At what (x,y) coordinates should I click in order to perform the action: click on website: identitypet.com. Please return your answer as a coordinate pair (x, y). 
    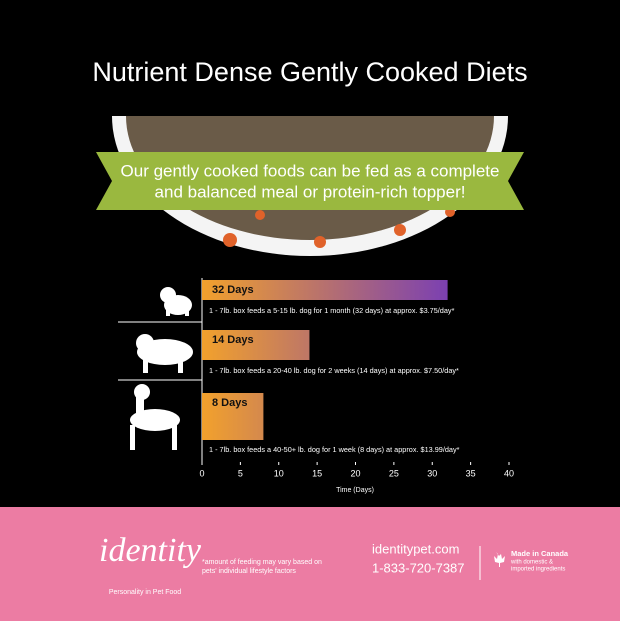
    Looking at the image, I should click on (415, 548).